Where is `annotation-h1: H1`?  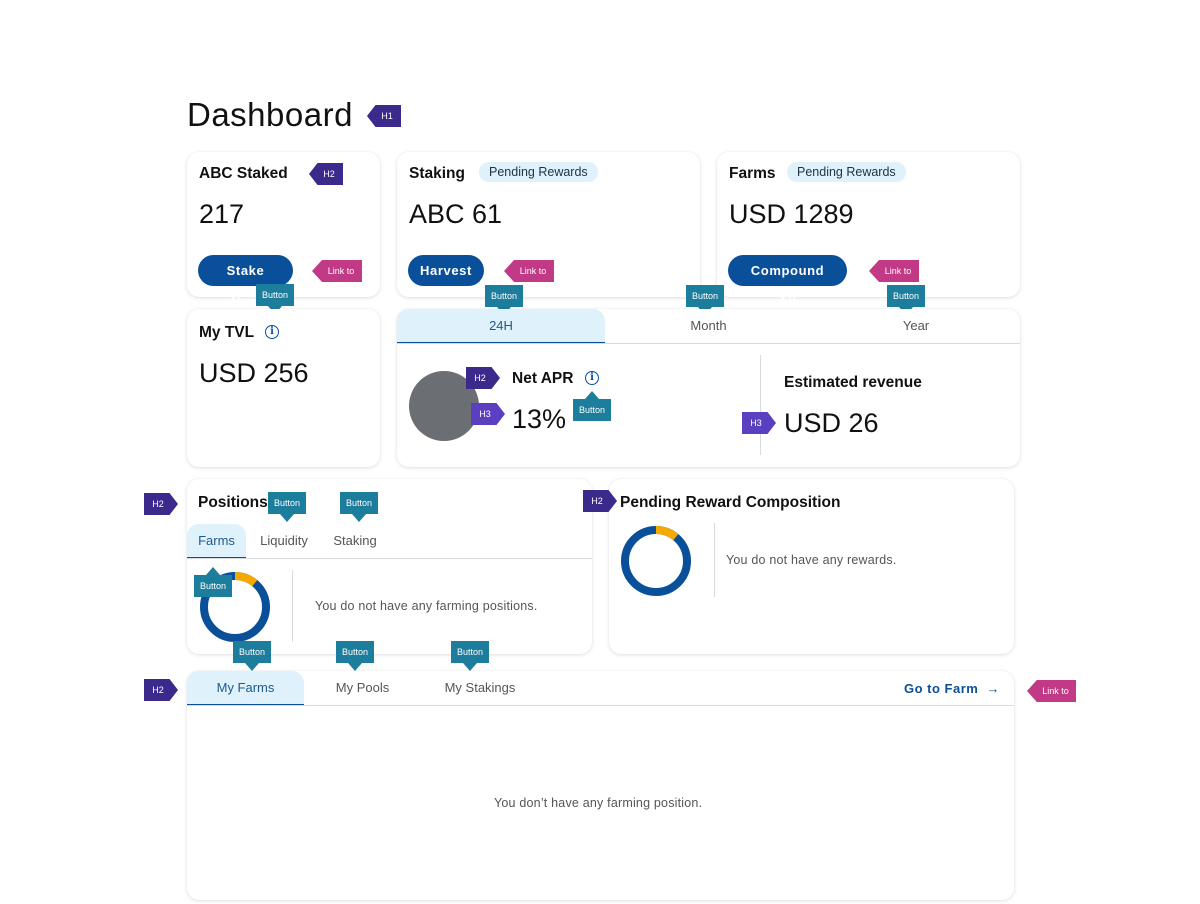
annotation-h1: H1 is located at coordinates (384, 116).